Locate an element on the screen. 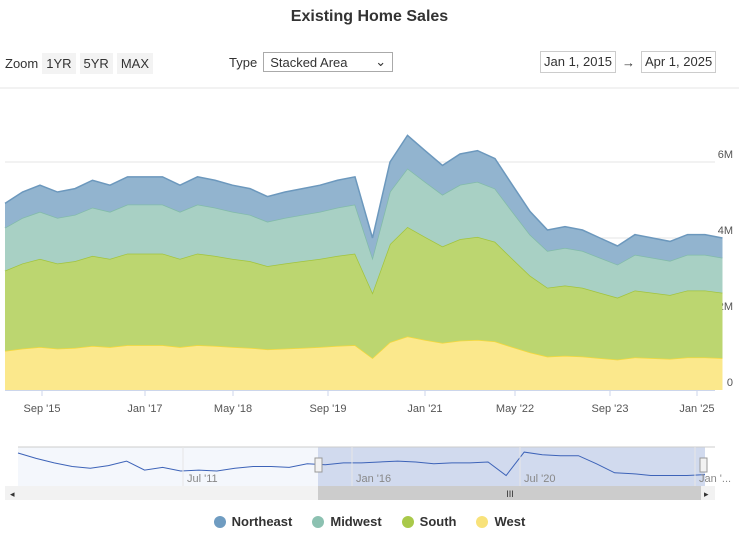  chart-title: Existing Home Sales is located at coordinates (369, 16).